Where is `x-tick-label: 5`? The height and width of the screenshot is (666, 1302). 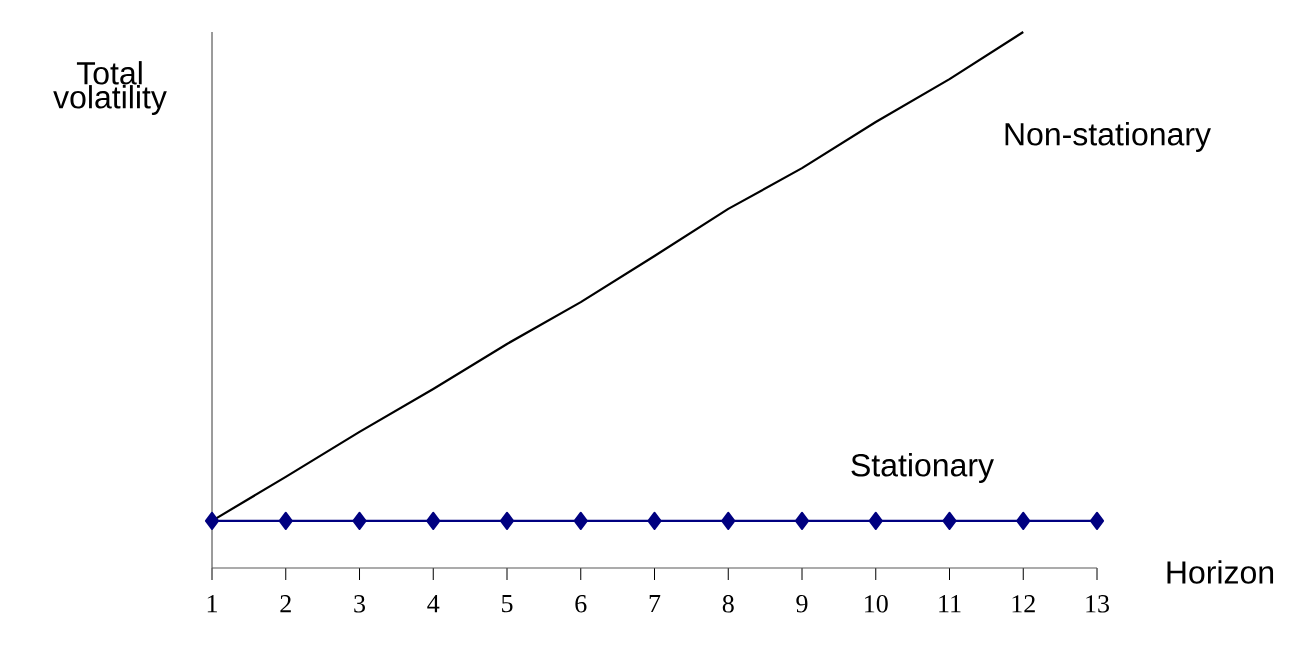
x-tick-label: 5 is located at coordinates (507, 604).